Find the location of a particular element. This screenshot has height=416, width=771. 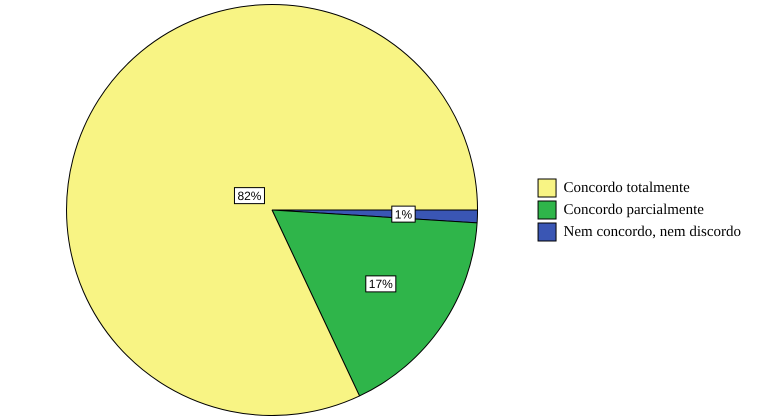

data-label: 1% is located at coordinates (403, 214).